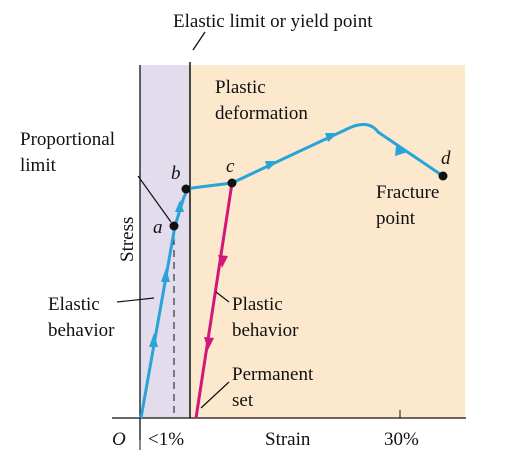 The image size is (507, 464). Describe the element at coordinates (273, 374) in the screenshot. I see `label: Permanent` at that location.